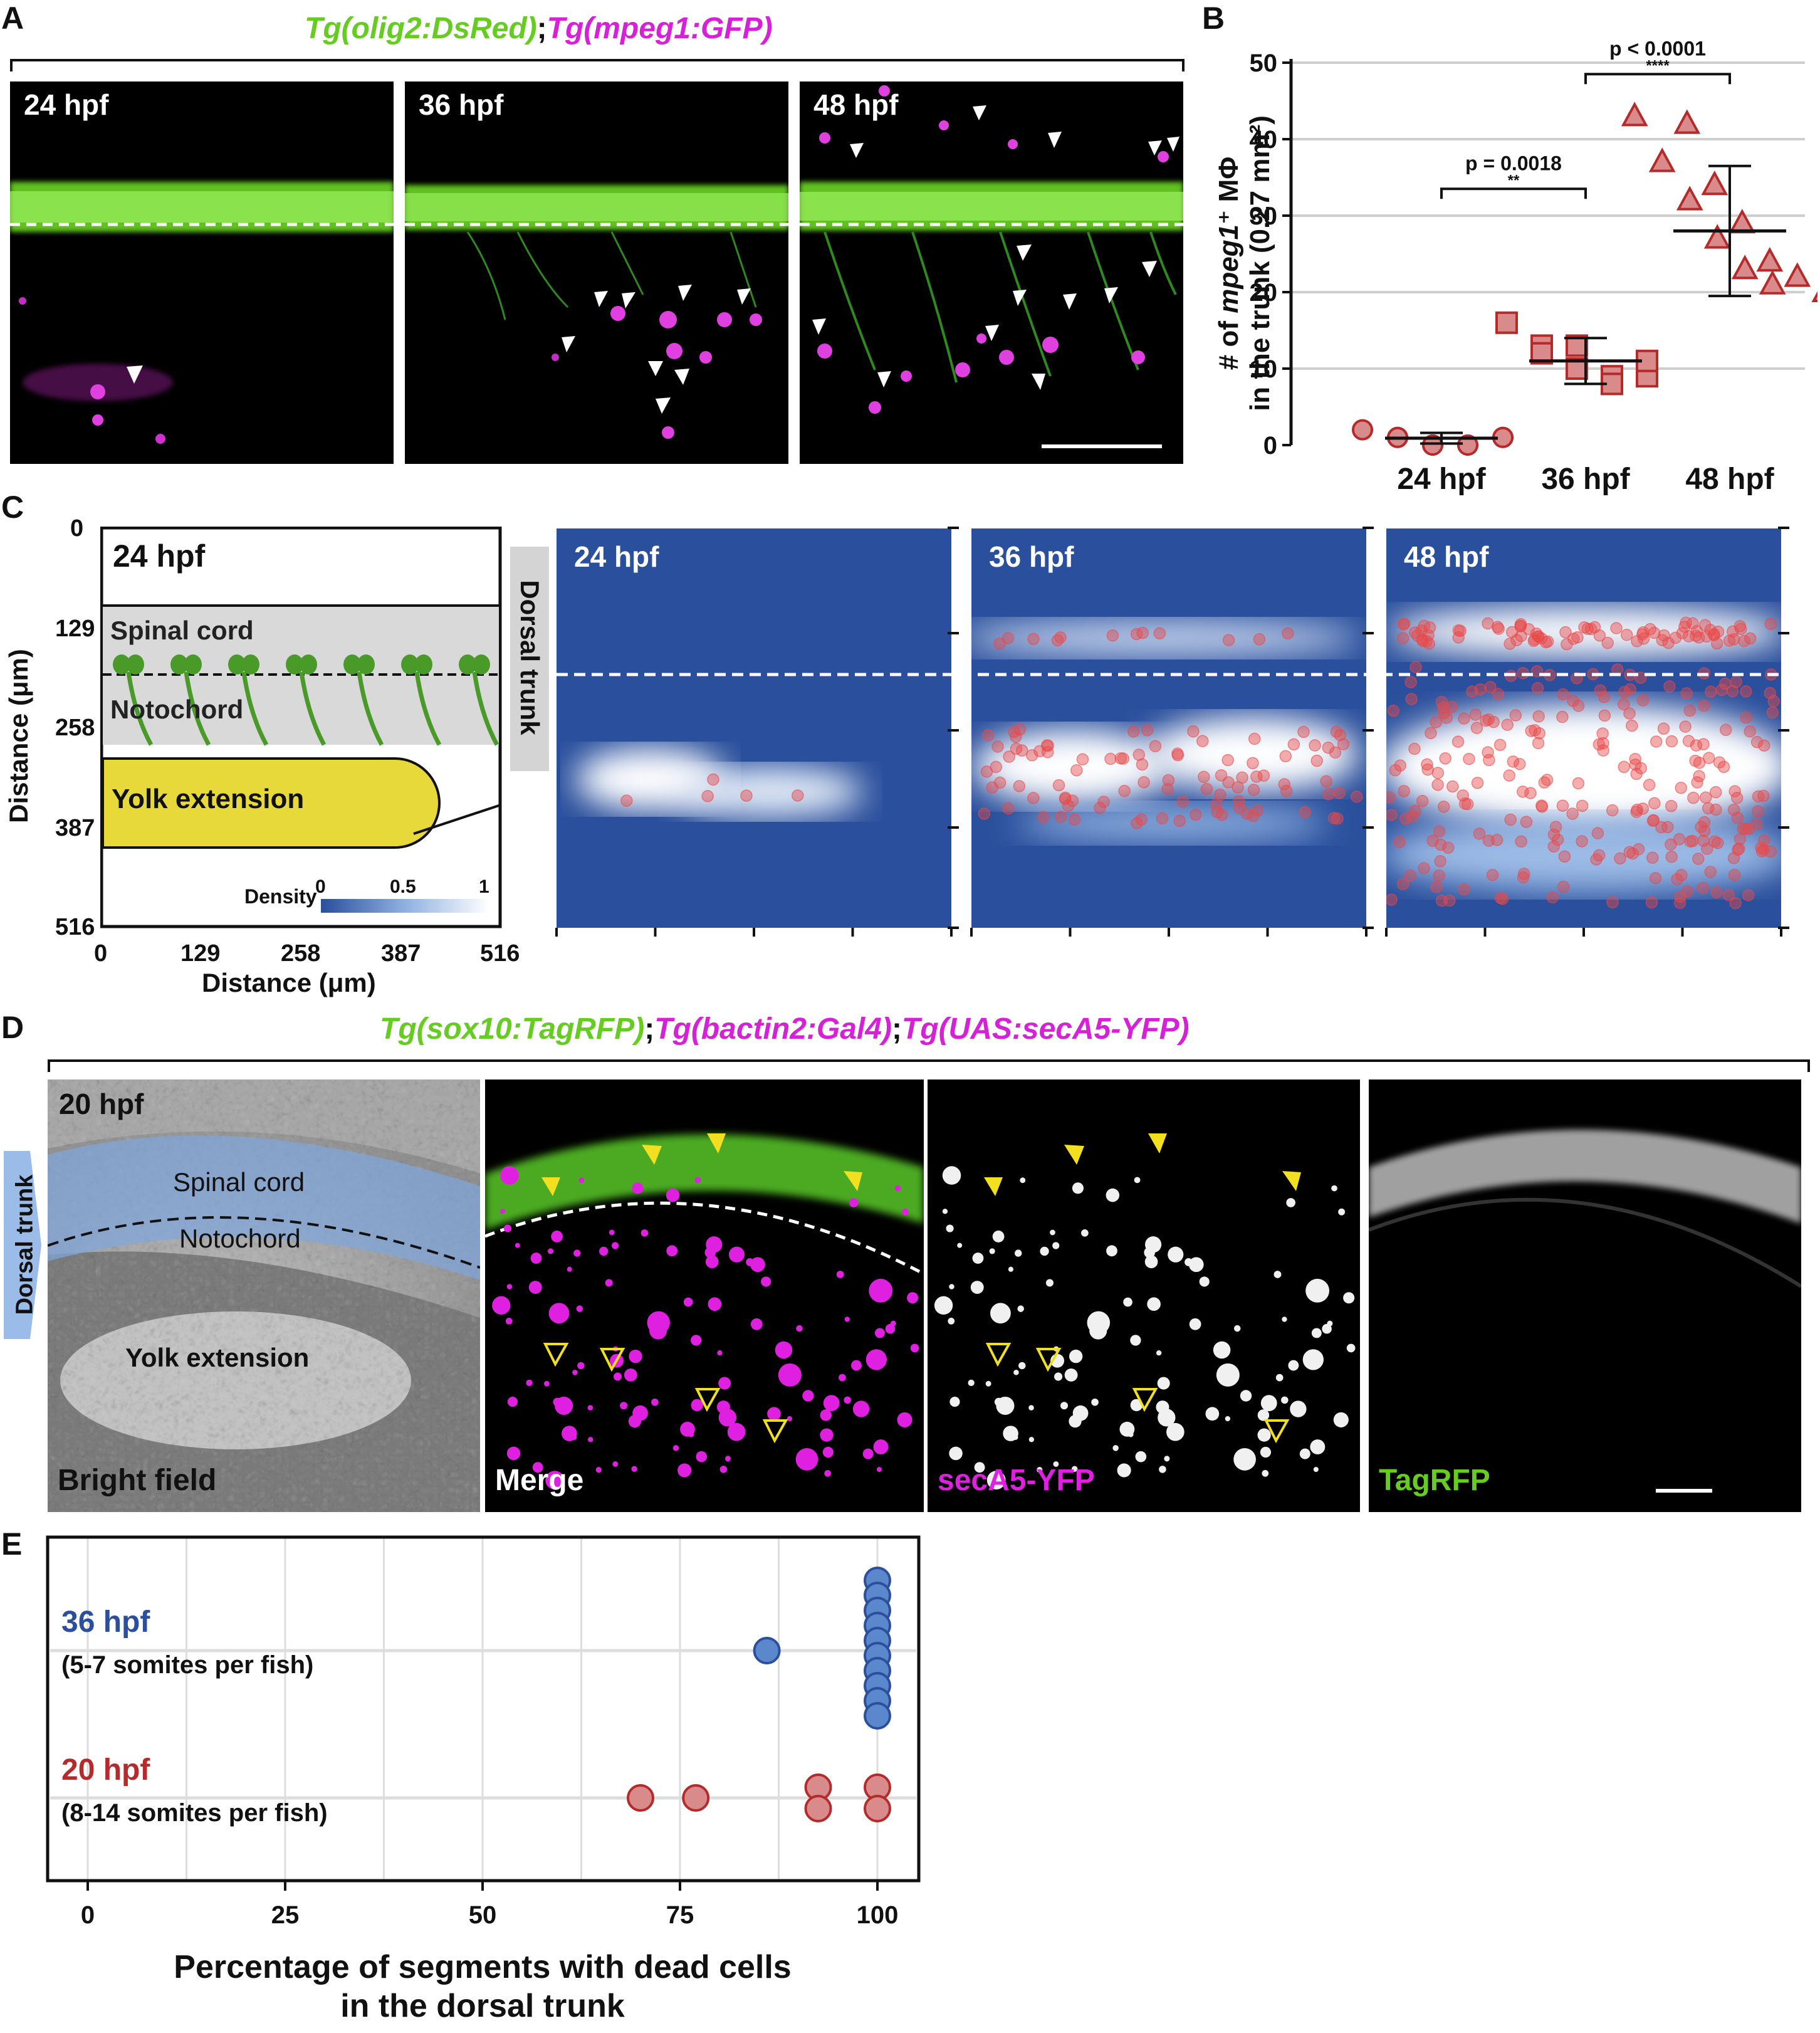  I want to click on panel-d-merge-art, so click(704, 1311).